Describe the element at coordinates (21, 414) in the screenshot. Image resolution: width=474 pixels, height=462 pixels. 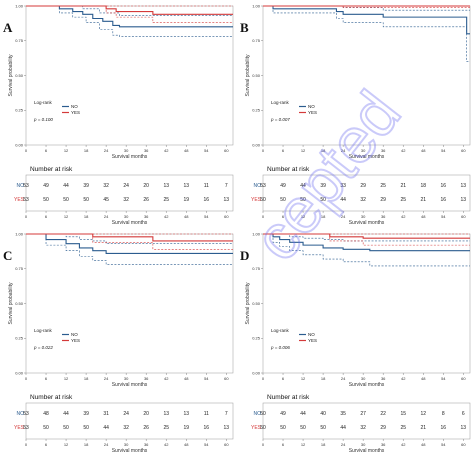
I see `risk-row-label: NO` at that location.